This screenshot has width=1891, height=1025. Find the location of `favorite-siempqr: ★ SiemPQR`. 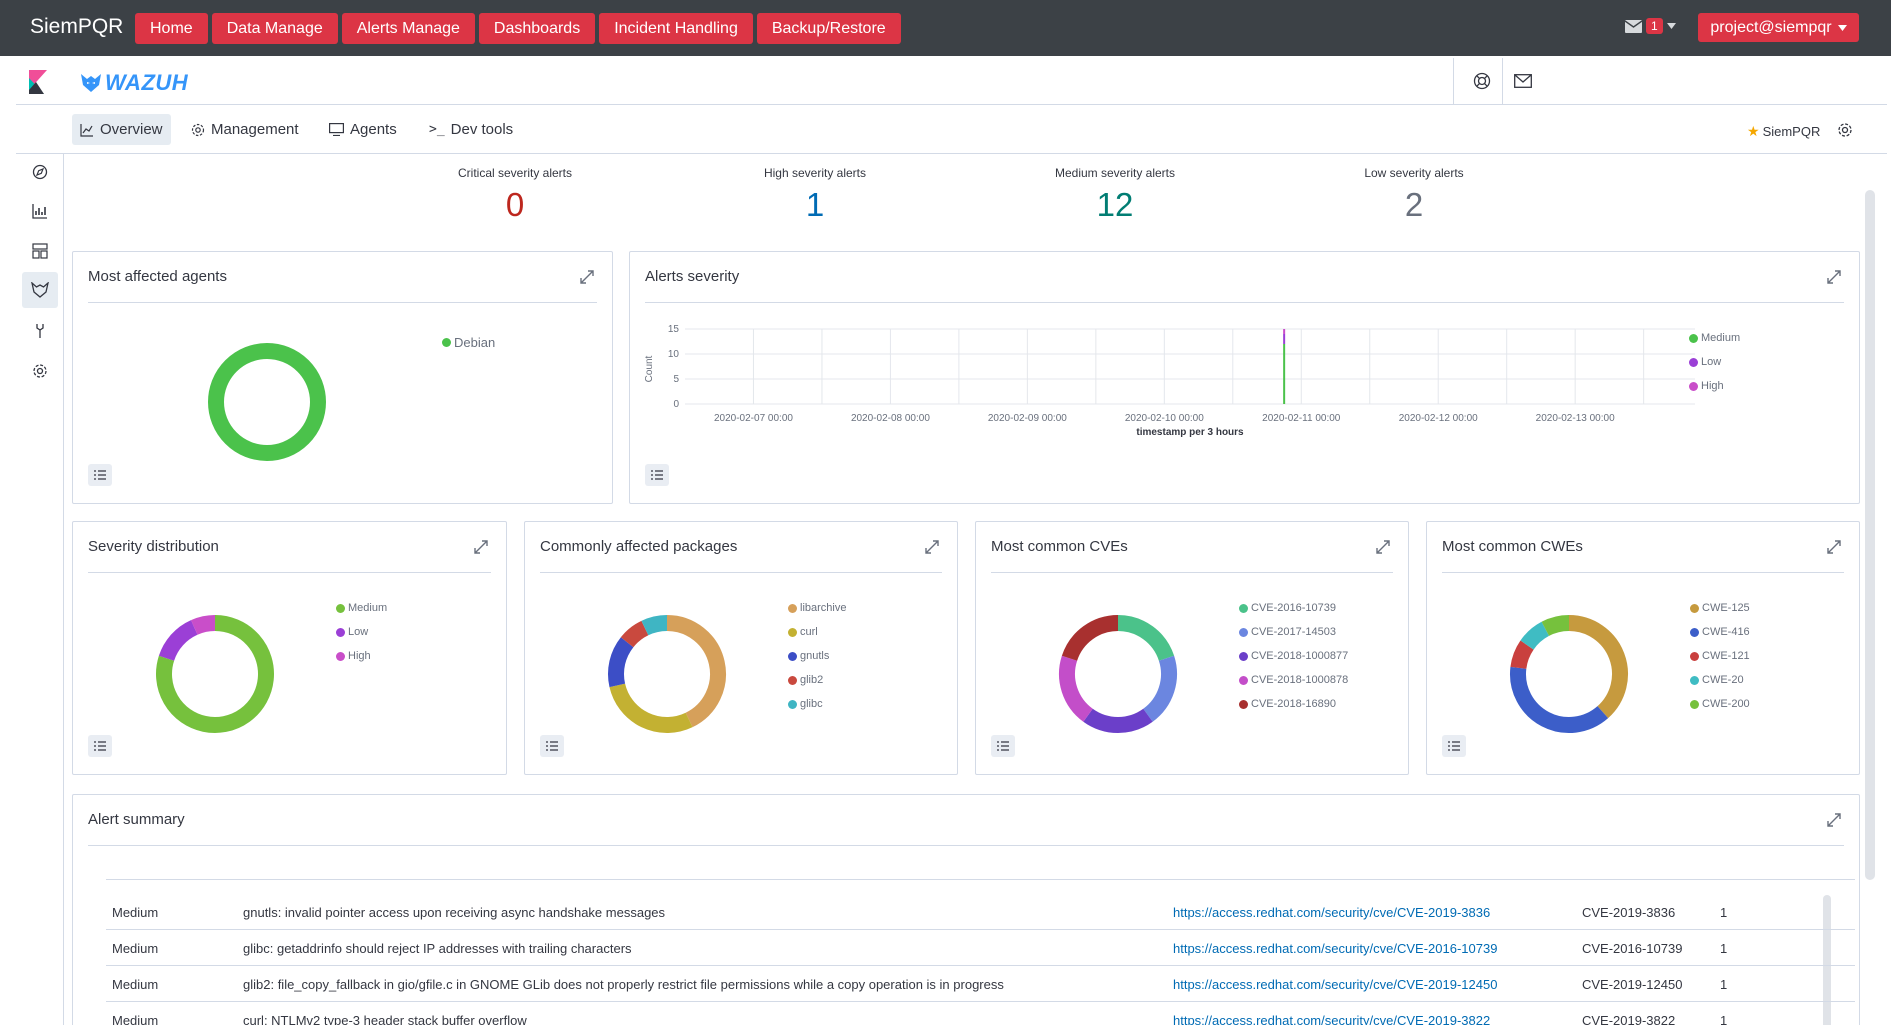

favorite-siempqr: ★ SiemPQR is located at coordinates (1783, 131).